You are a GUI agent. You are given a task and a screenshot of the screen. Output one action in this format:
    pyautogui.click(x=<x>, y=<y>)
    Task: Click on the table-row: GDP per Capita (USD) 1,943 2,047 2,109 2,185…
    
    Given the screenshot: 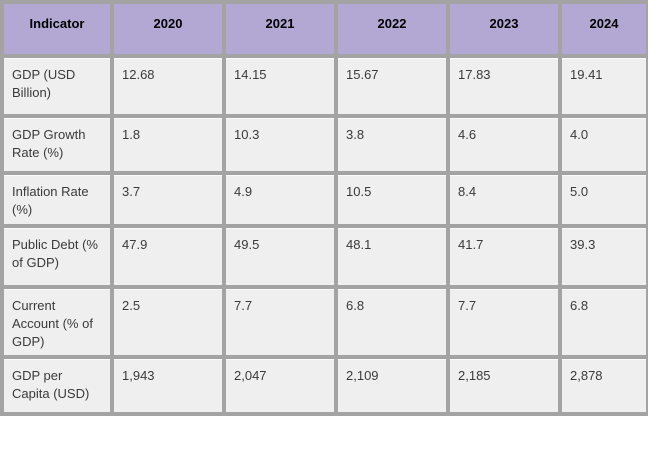 What is the action you would take?
    pyautogui.click(x=324, y=385)
    